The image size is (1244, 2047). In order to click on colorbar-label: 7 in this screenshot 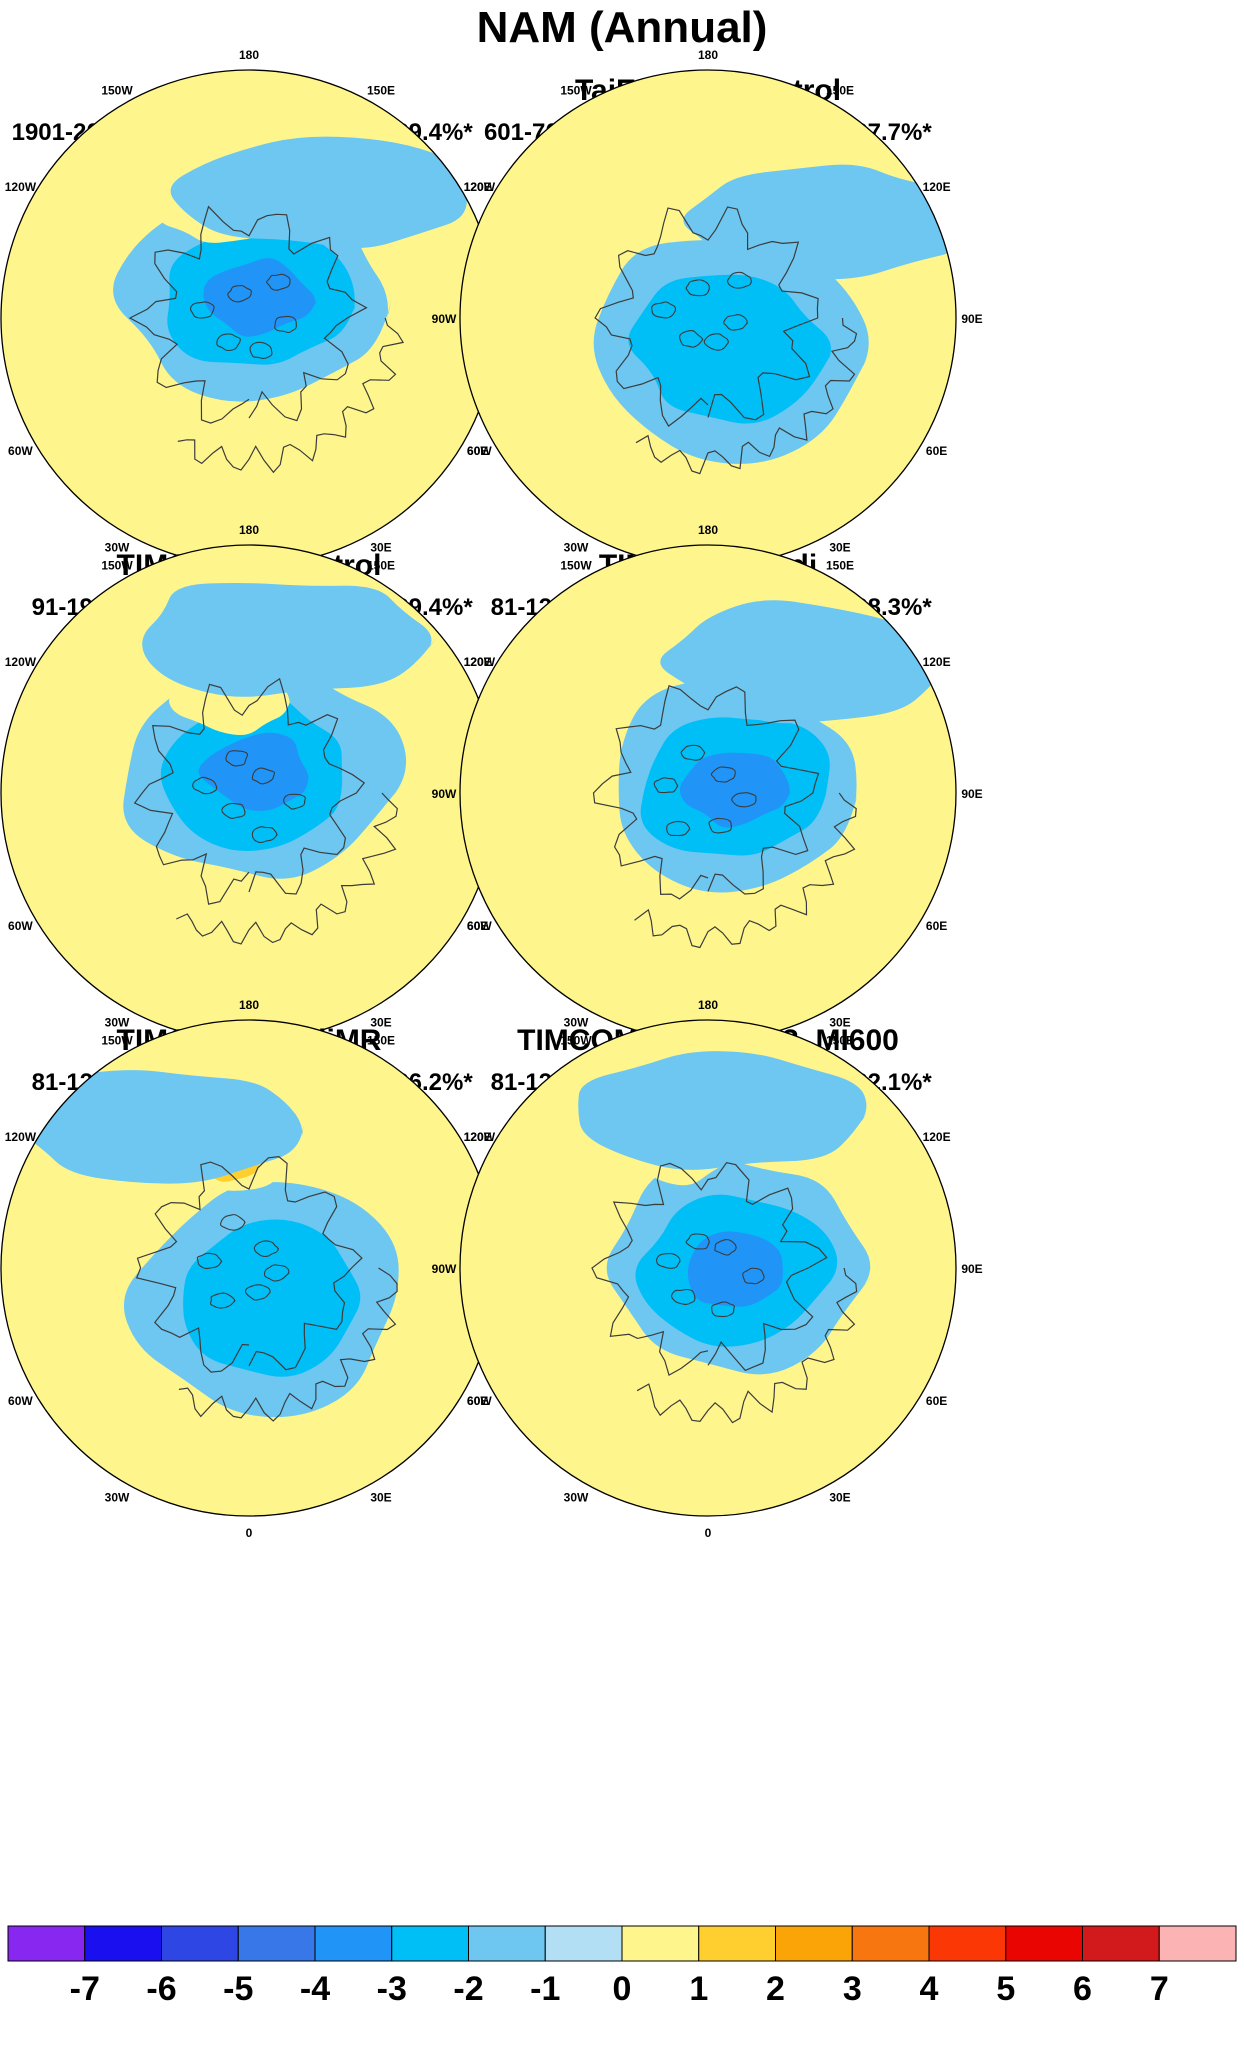, I will do `click(1159, 1989)`.